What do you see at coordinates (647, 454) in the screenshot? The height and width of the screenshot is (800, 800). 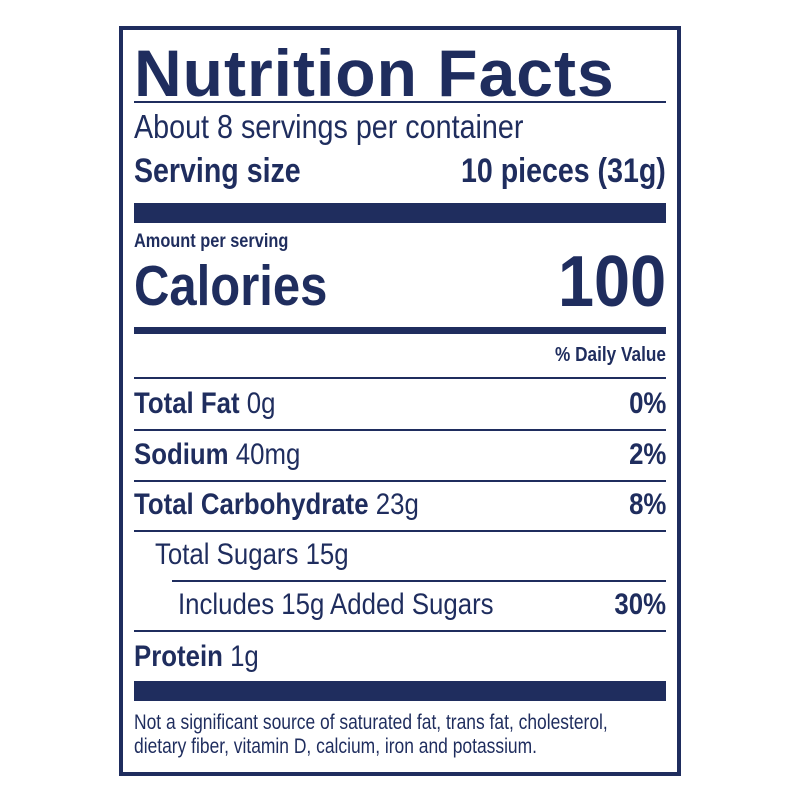 I see `dv-sodium: 2%` at bounding box center [647, 454].